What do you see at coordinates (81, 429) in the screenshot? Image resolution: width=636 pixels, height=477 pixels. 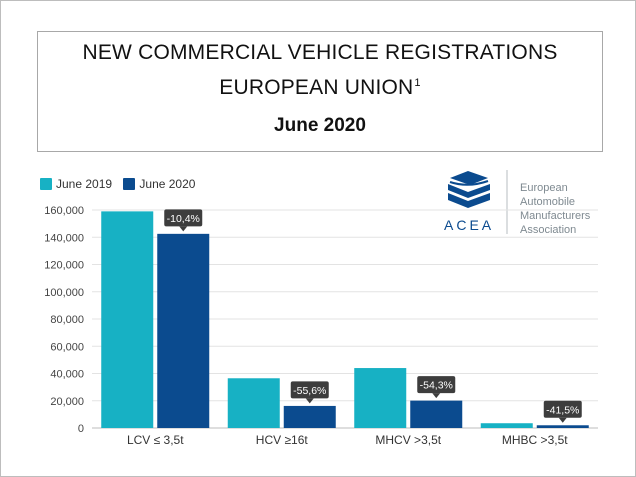 I see `y-tick-label: 0` at bounding box center [81, 429].